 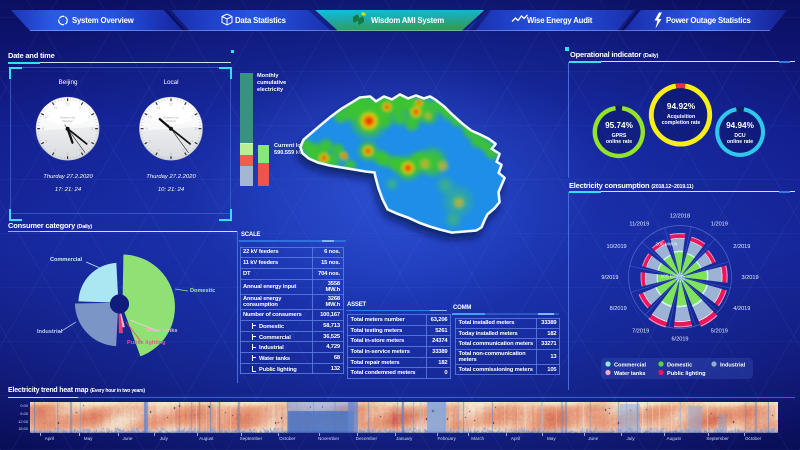 I want to click on svg-text: 11/2019, so click(x=639, y=225).